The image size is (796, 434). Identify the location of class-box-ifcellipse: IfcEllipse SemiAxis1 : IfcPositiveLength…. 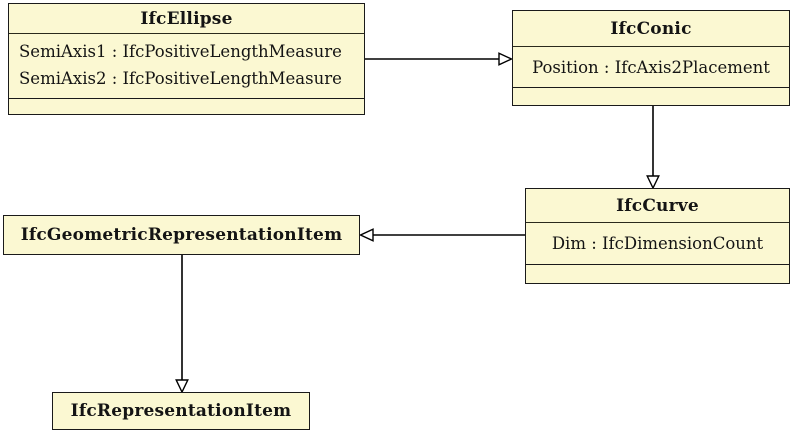
(186, 59).